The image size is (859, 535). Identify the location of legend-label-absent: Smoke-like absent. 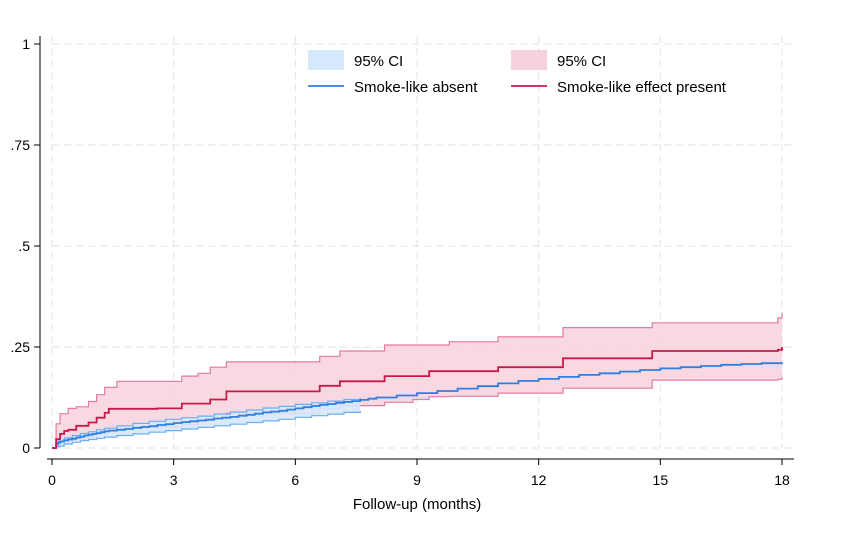
(416, 87).